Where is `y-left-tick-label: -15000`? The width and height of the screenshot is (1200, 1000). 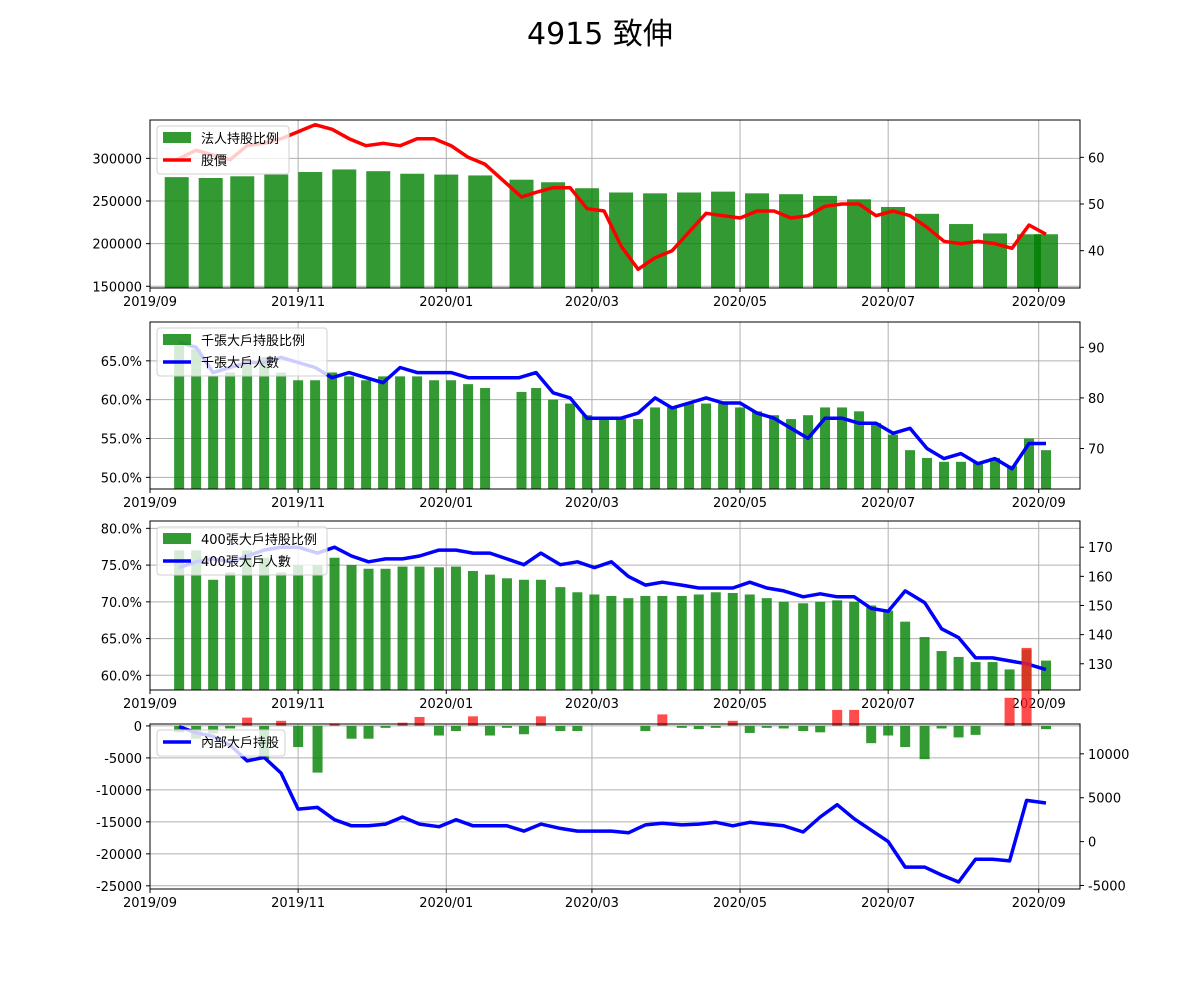
y-left-tick-label: -15000 is located at coordinates (119, 823).